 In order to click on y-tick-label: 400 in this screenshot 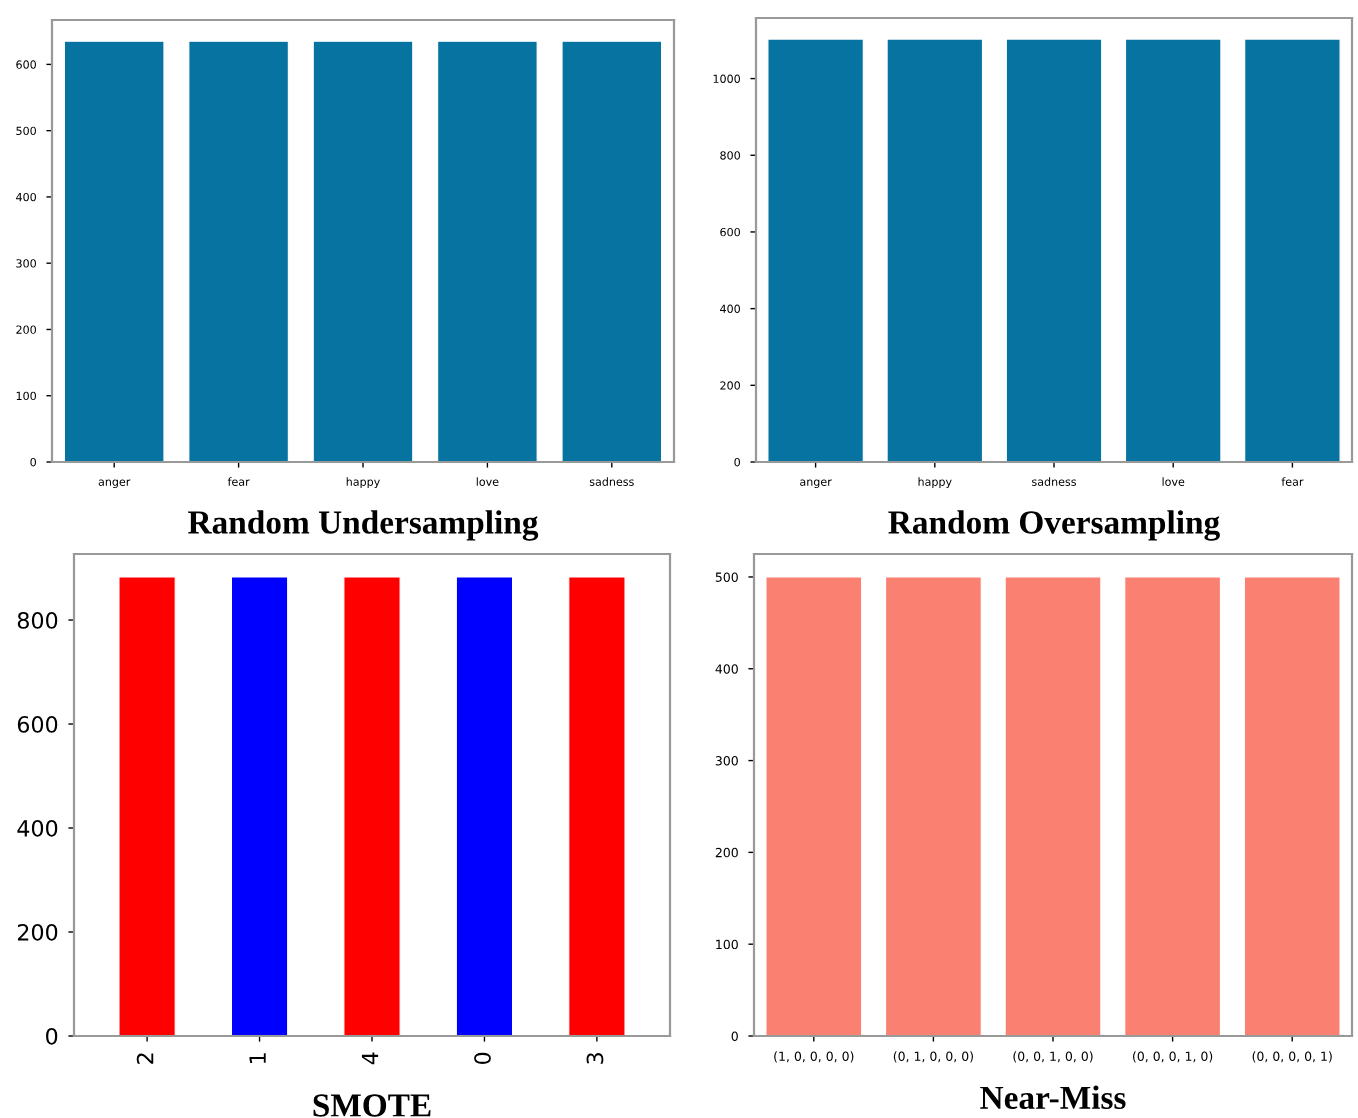, I will do `click(37, 828)`.